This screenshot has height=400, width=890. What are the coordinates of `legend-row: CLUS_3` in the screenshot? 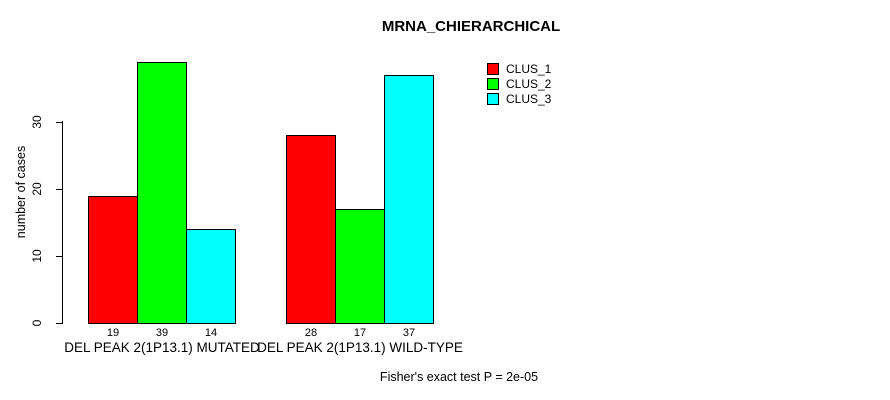 It's located at (519, 98).